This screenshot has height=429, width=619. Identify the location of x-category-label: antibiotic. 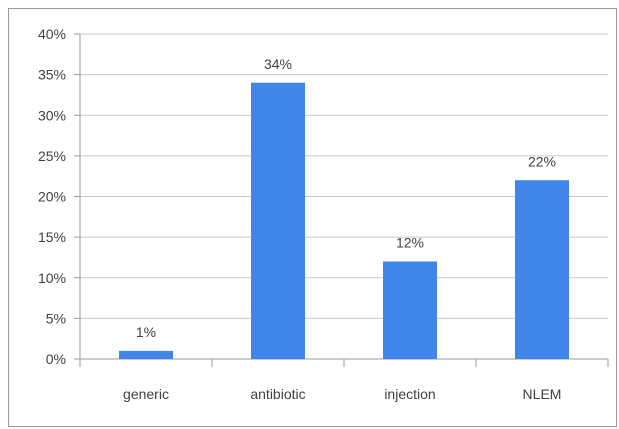
(277, 394).